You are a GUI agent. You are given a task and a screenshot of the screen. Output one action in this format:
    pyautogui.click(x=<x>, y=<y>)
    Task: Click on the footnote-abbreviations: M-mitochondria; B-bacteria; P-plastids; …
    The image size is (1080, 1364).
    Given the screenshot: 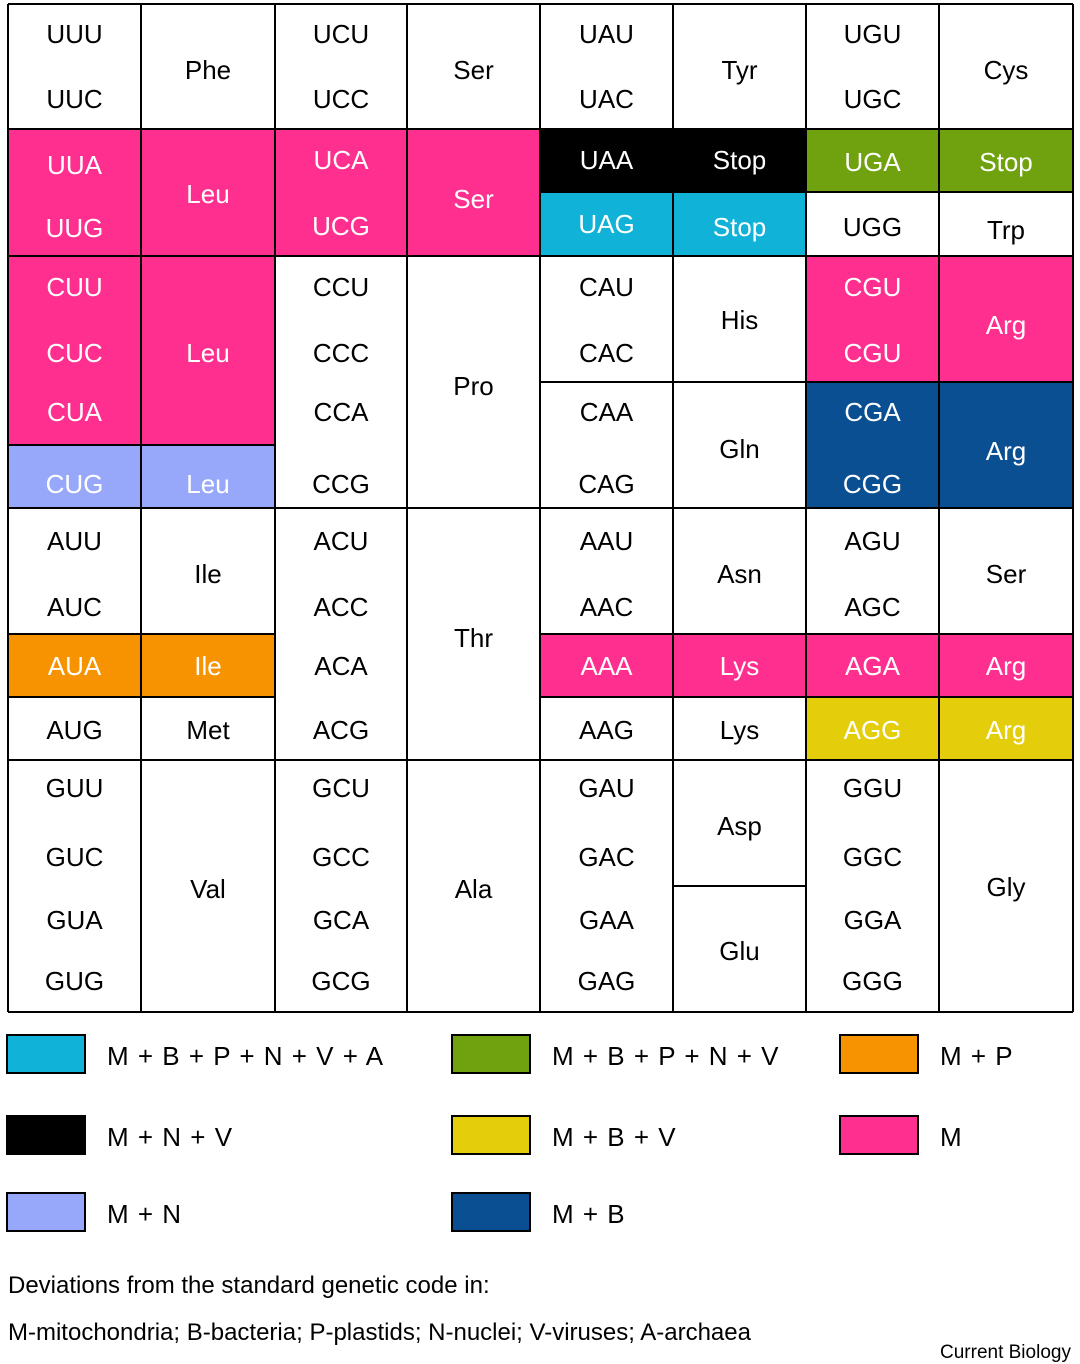 What is the action you would take?
    pyautogui.click(x=379, y=1332)
    